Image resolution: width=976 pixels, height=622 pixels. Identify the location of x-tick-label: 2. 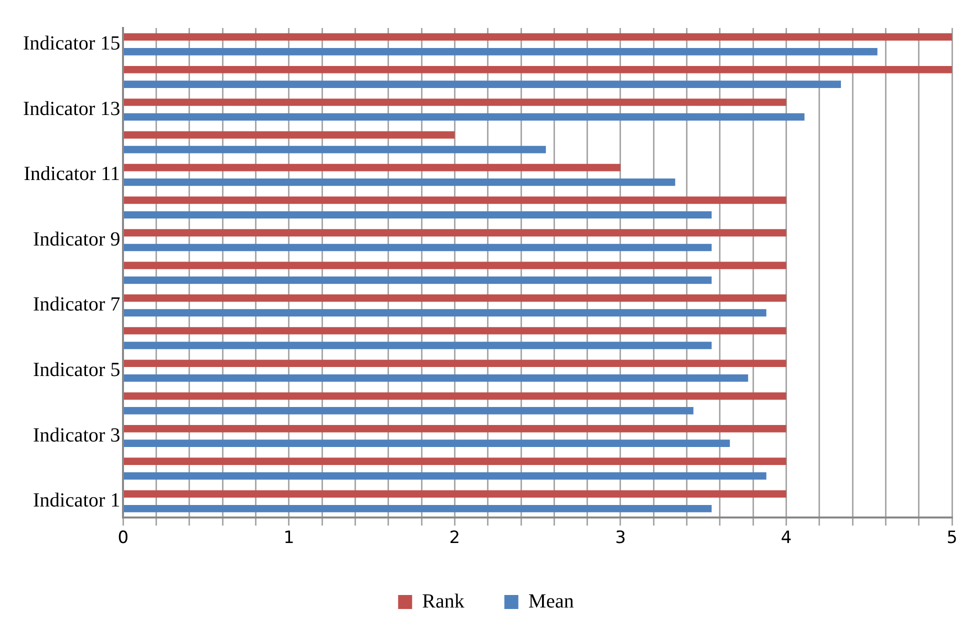
(454, 538).